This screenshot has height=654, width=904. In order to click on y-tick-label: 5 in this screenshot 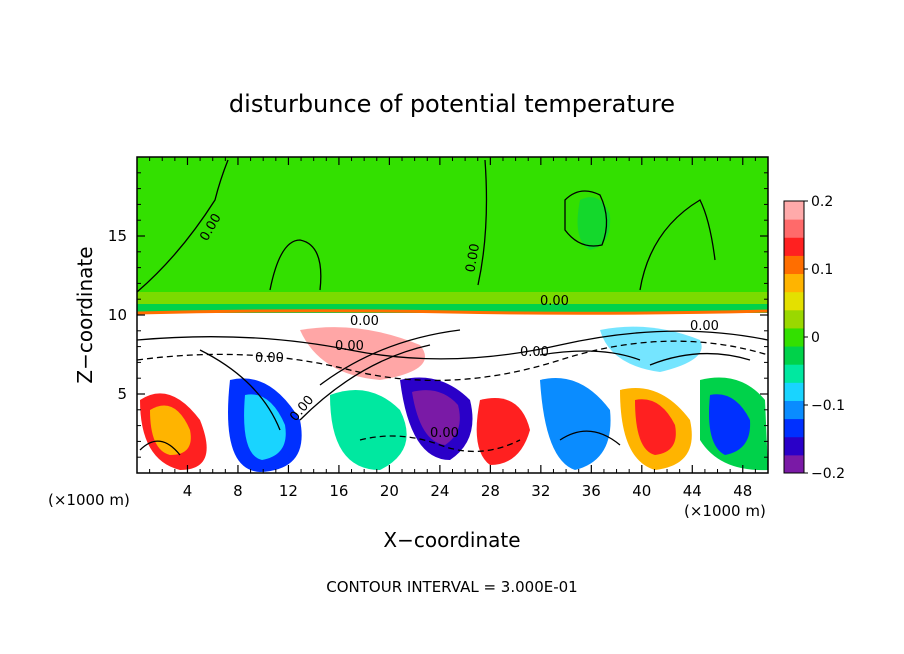, I will do `click(122, 394)`.